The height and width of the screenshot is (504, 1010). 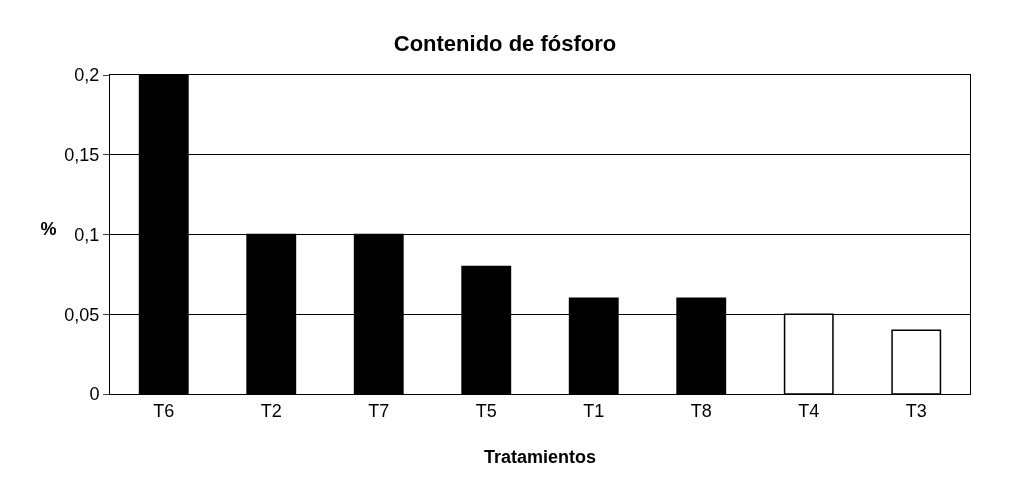 I want to click on chart-title: Contenido de fósforo, so click(x=505, y=43).